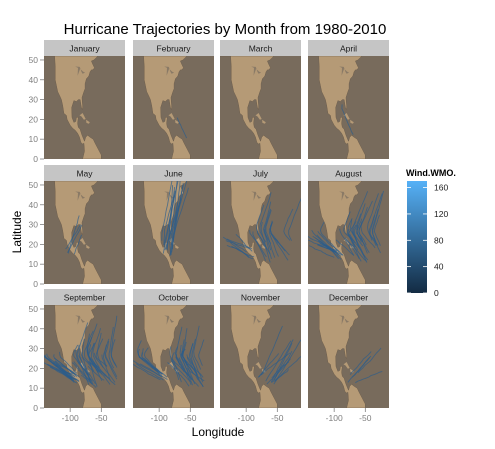 Image resolution: width=495 pixels, height=449 pixels. What do you see at coordinates (344, 320) in the screenshot?
I see `great-lakes-december` at bounding box center [344, 320].